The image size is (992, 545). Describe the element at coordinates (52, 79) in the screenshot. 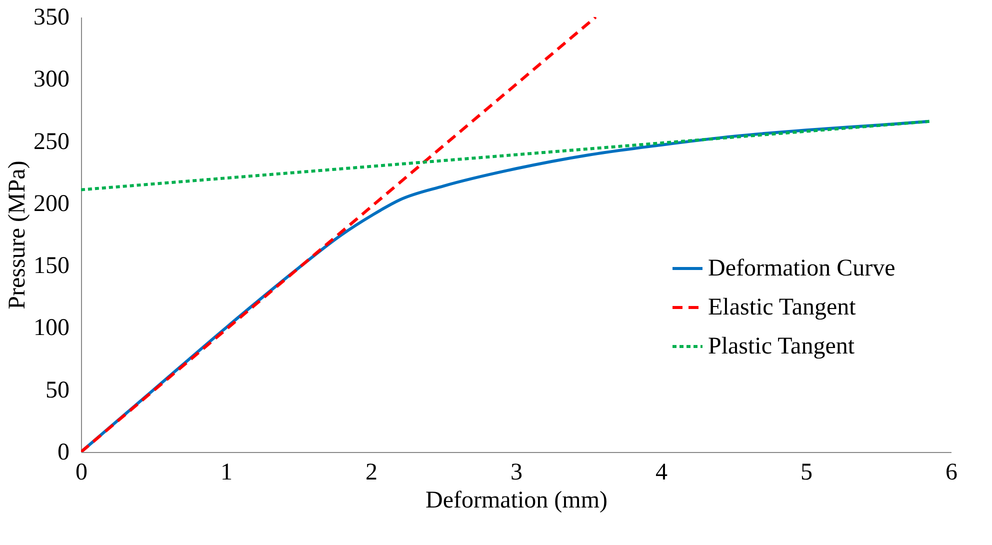

I see `y-tick-label: 300` at that location.